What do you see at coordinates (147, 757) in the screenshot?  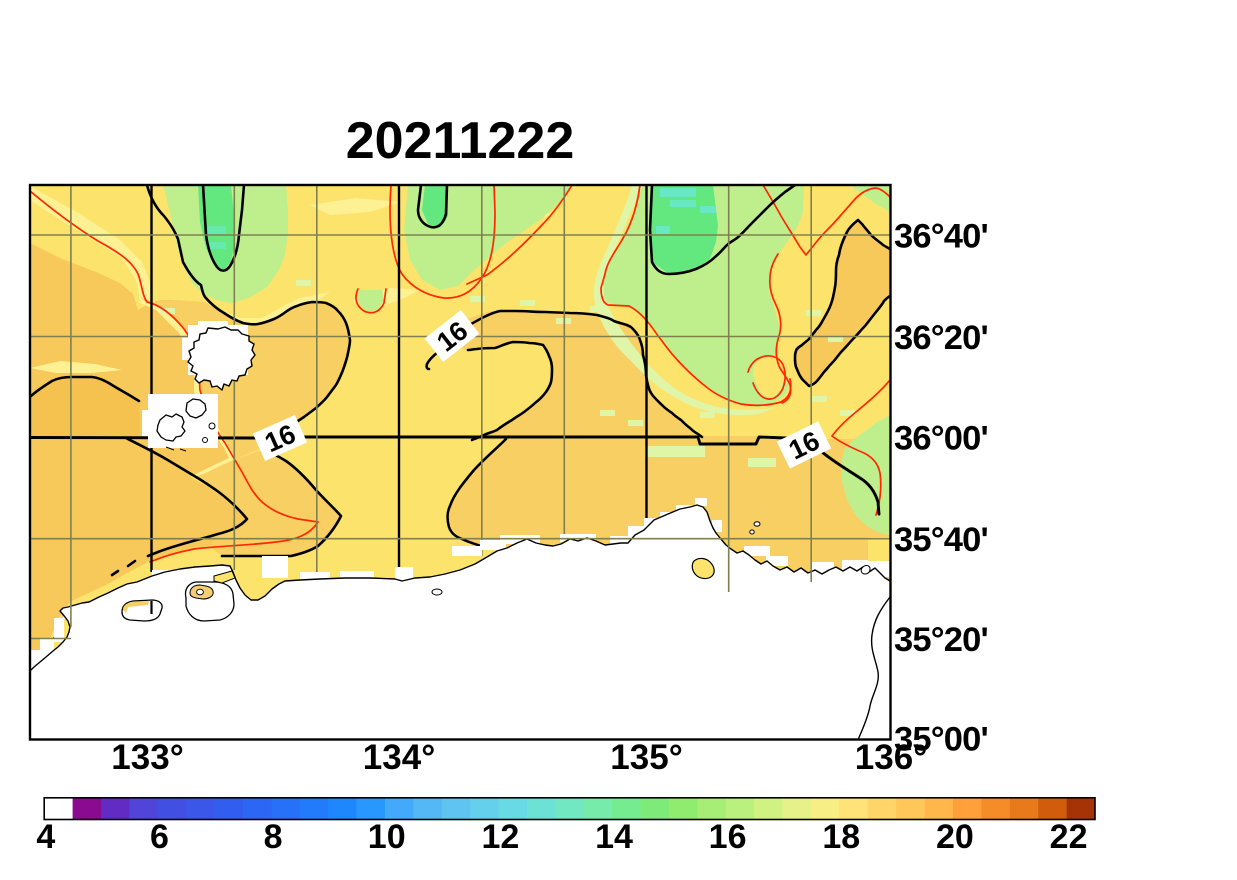 I see `svg-text: 133°` at bounding box center [147, 757].